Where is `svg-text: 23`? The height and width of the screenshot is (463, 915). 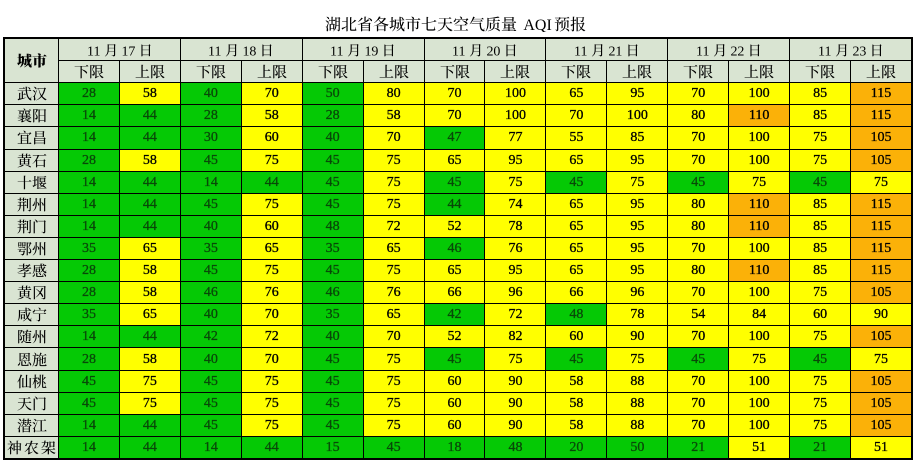
svg-text: 23 is located at coordinates (859, 50).